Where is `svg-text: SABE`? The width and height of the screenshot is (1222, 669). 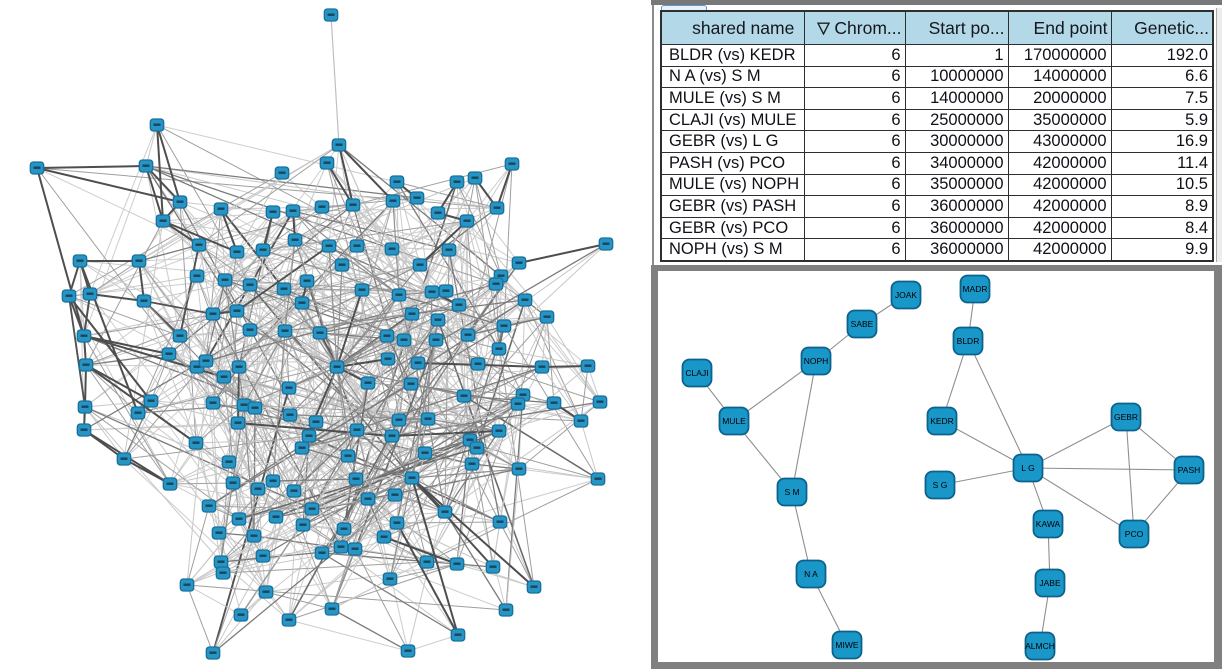 svg-text: SABE is located at coordinates (862, 324).